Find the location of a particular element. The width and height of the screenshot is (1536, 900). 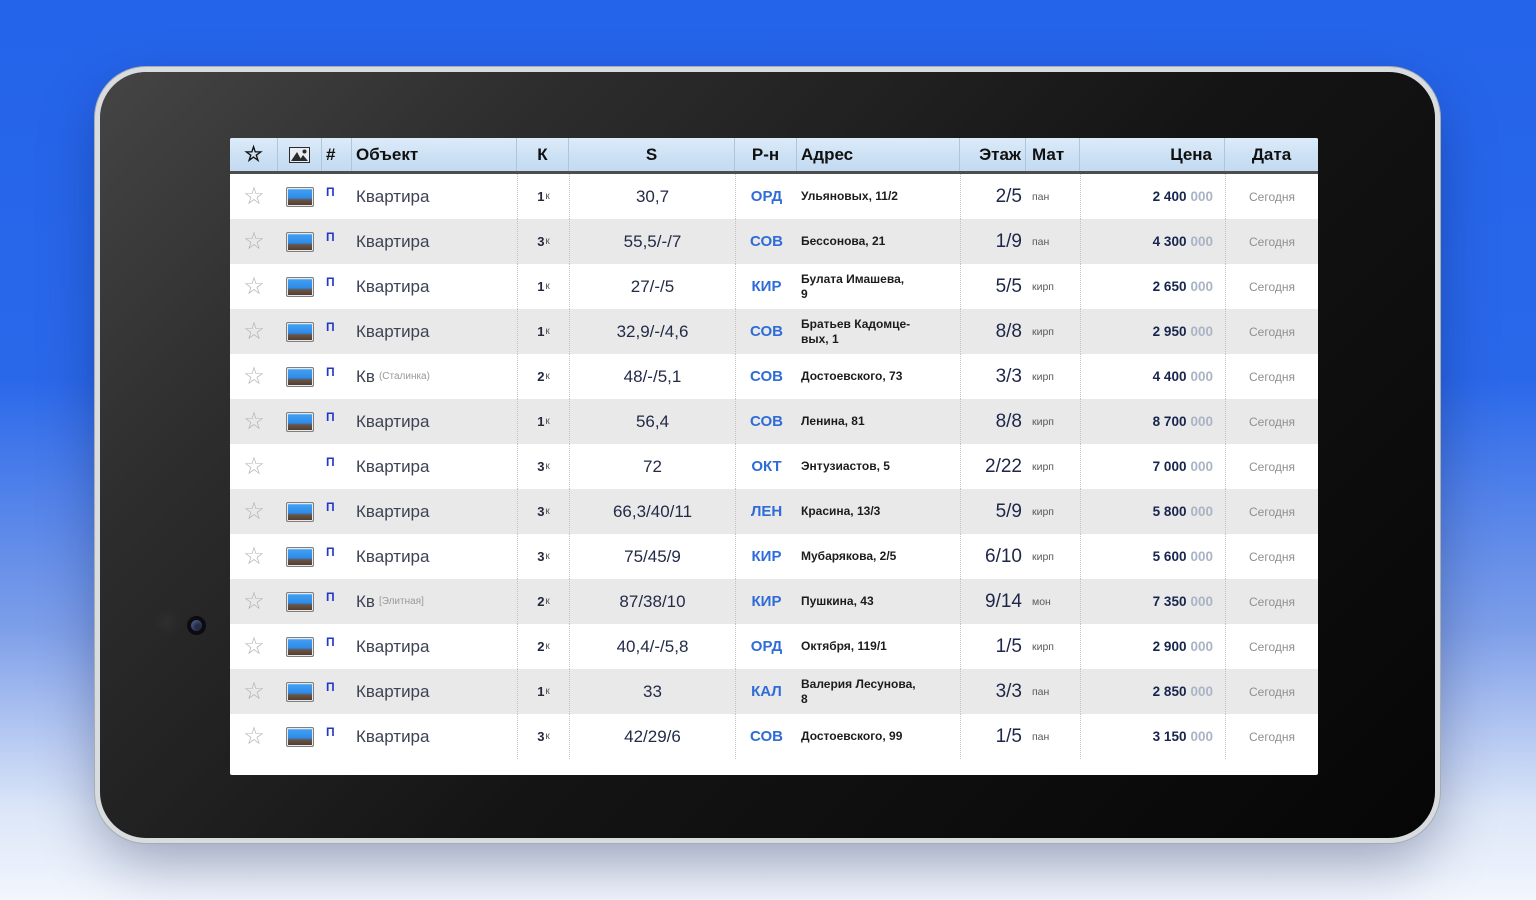

column-header-number: # is located at coordinates (337, 154).